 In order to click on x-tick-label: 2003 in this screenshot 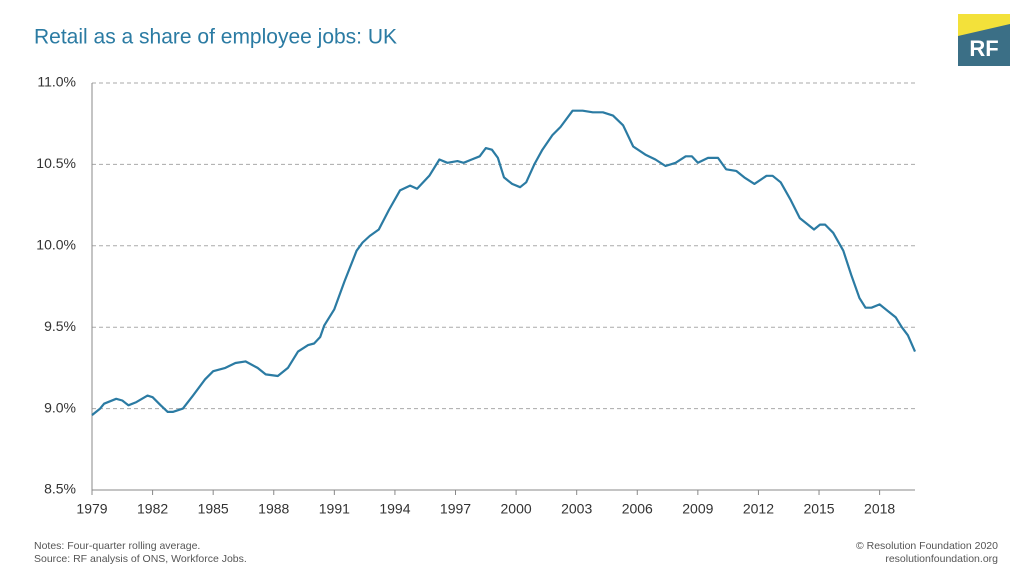, I will do `click(576, 509)`.